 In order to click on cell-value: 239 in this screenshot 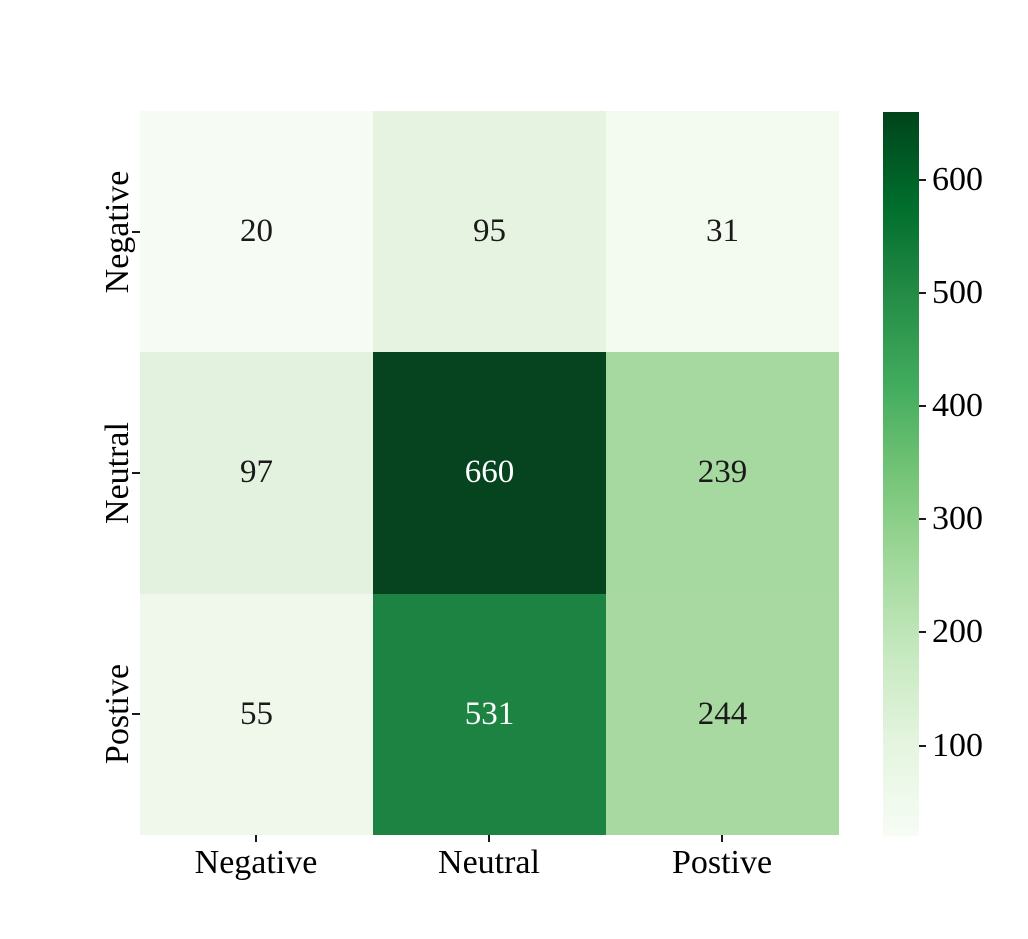, I will do `click(722, 472)`.